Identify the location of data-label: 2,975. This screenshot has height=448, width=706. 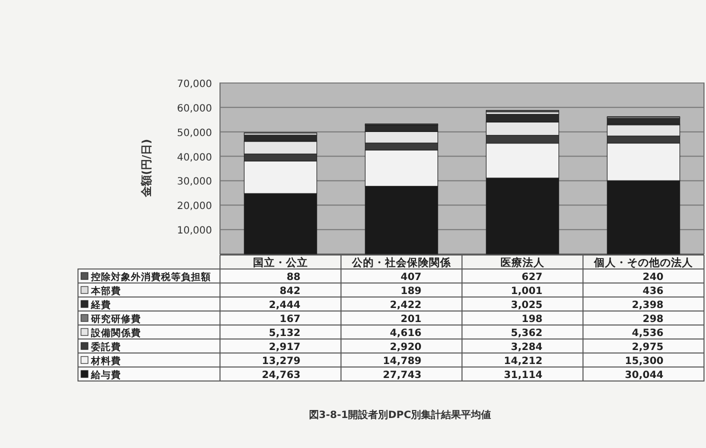
(648, 347).